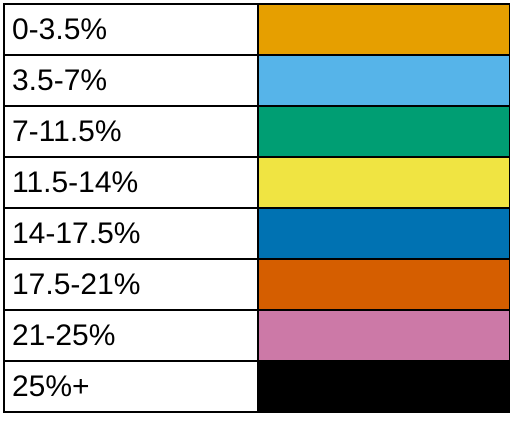 This screenshot has height=435, width=510. I want to click on legend-row: 21-25%, so click(256, 335).